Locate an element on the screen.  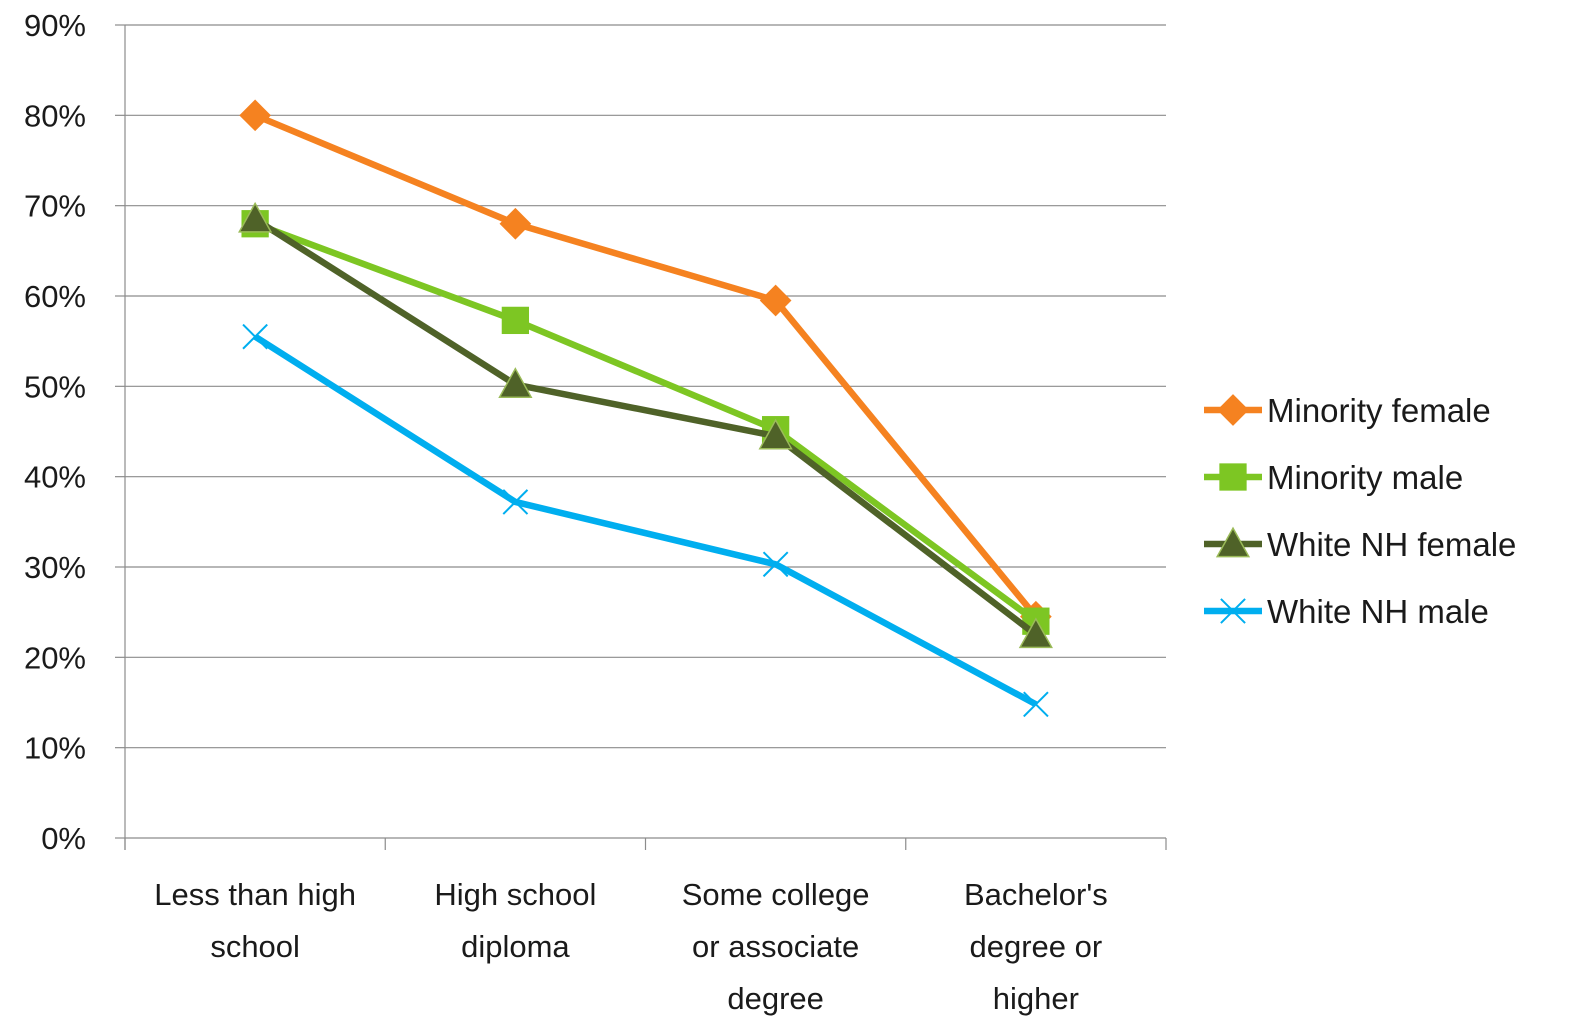
y-tick-label: 20% is located at coordinates (55, 657).